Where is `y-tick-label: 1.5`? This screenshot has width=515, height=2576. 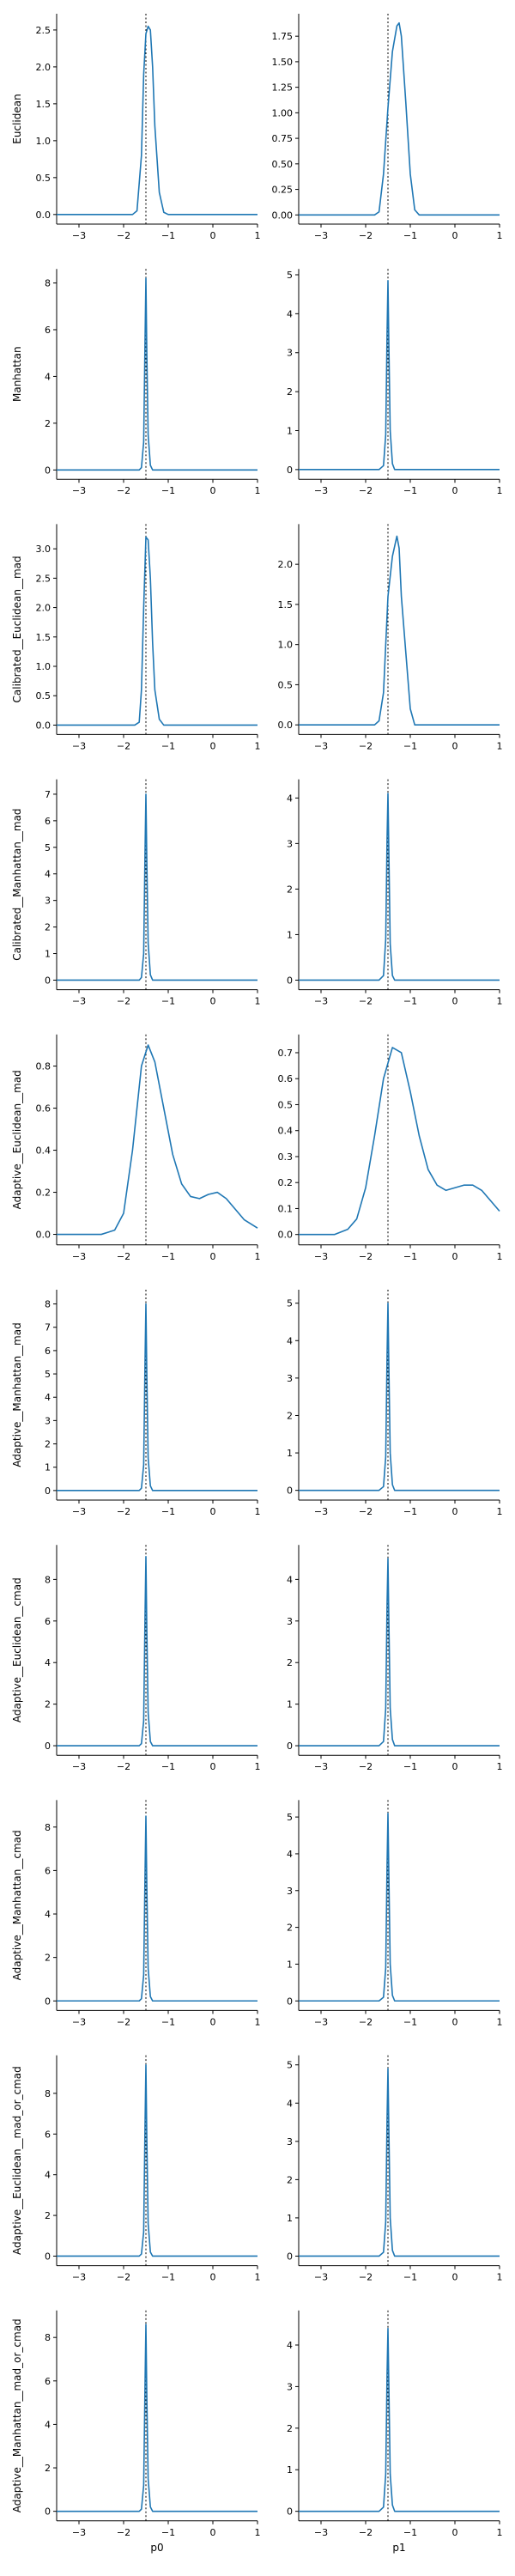
y-tick-label: 1.5 is located at coordinates (44, 104).